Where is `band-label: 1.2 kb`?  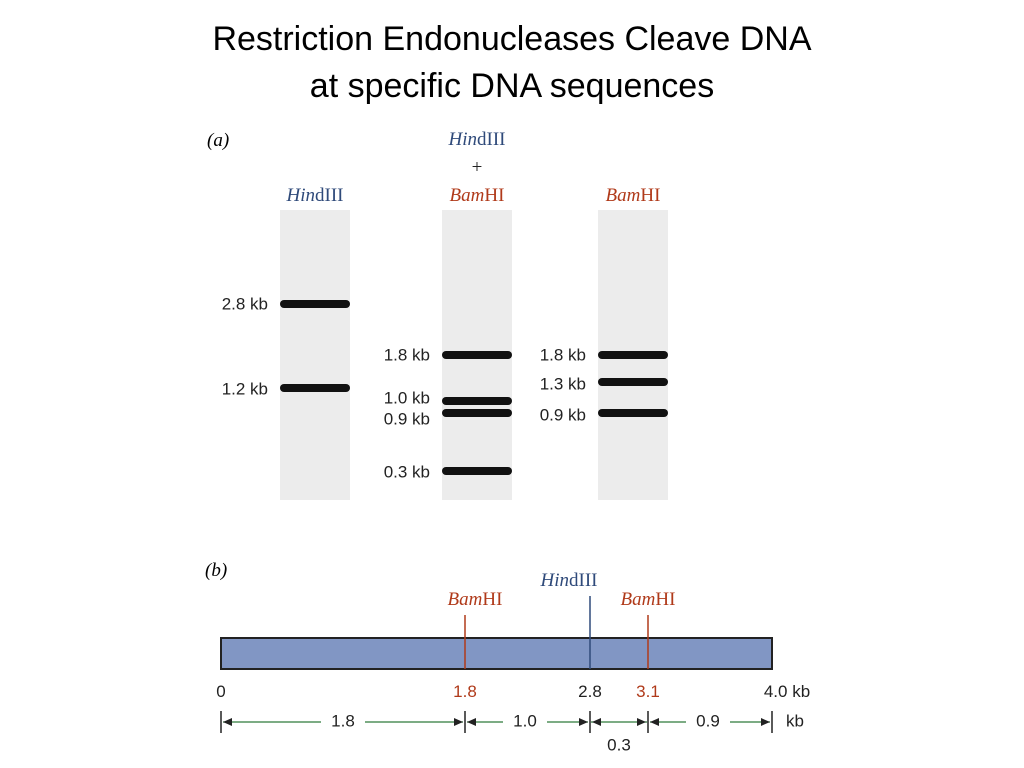 band-label: 1.2 kb is located at coordinates (245, 388).